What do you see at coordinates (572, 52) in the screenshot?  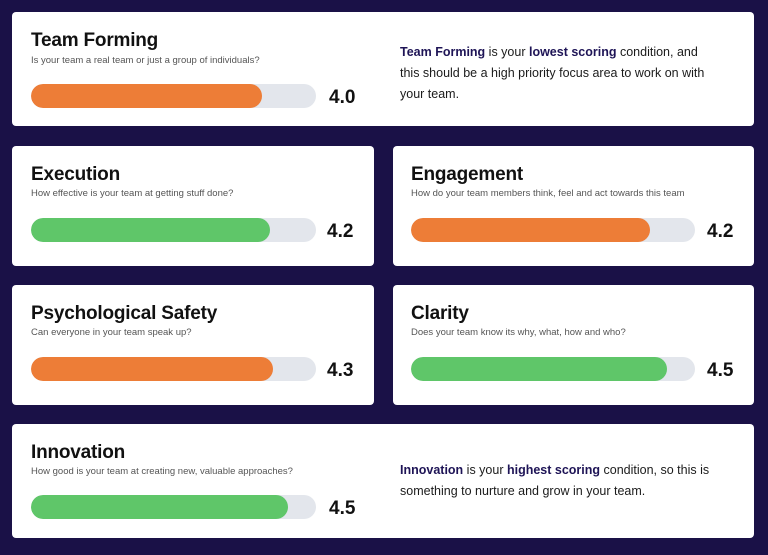 I see `note-emphasis: lowest scoring` at bounding box center [572, 52].